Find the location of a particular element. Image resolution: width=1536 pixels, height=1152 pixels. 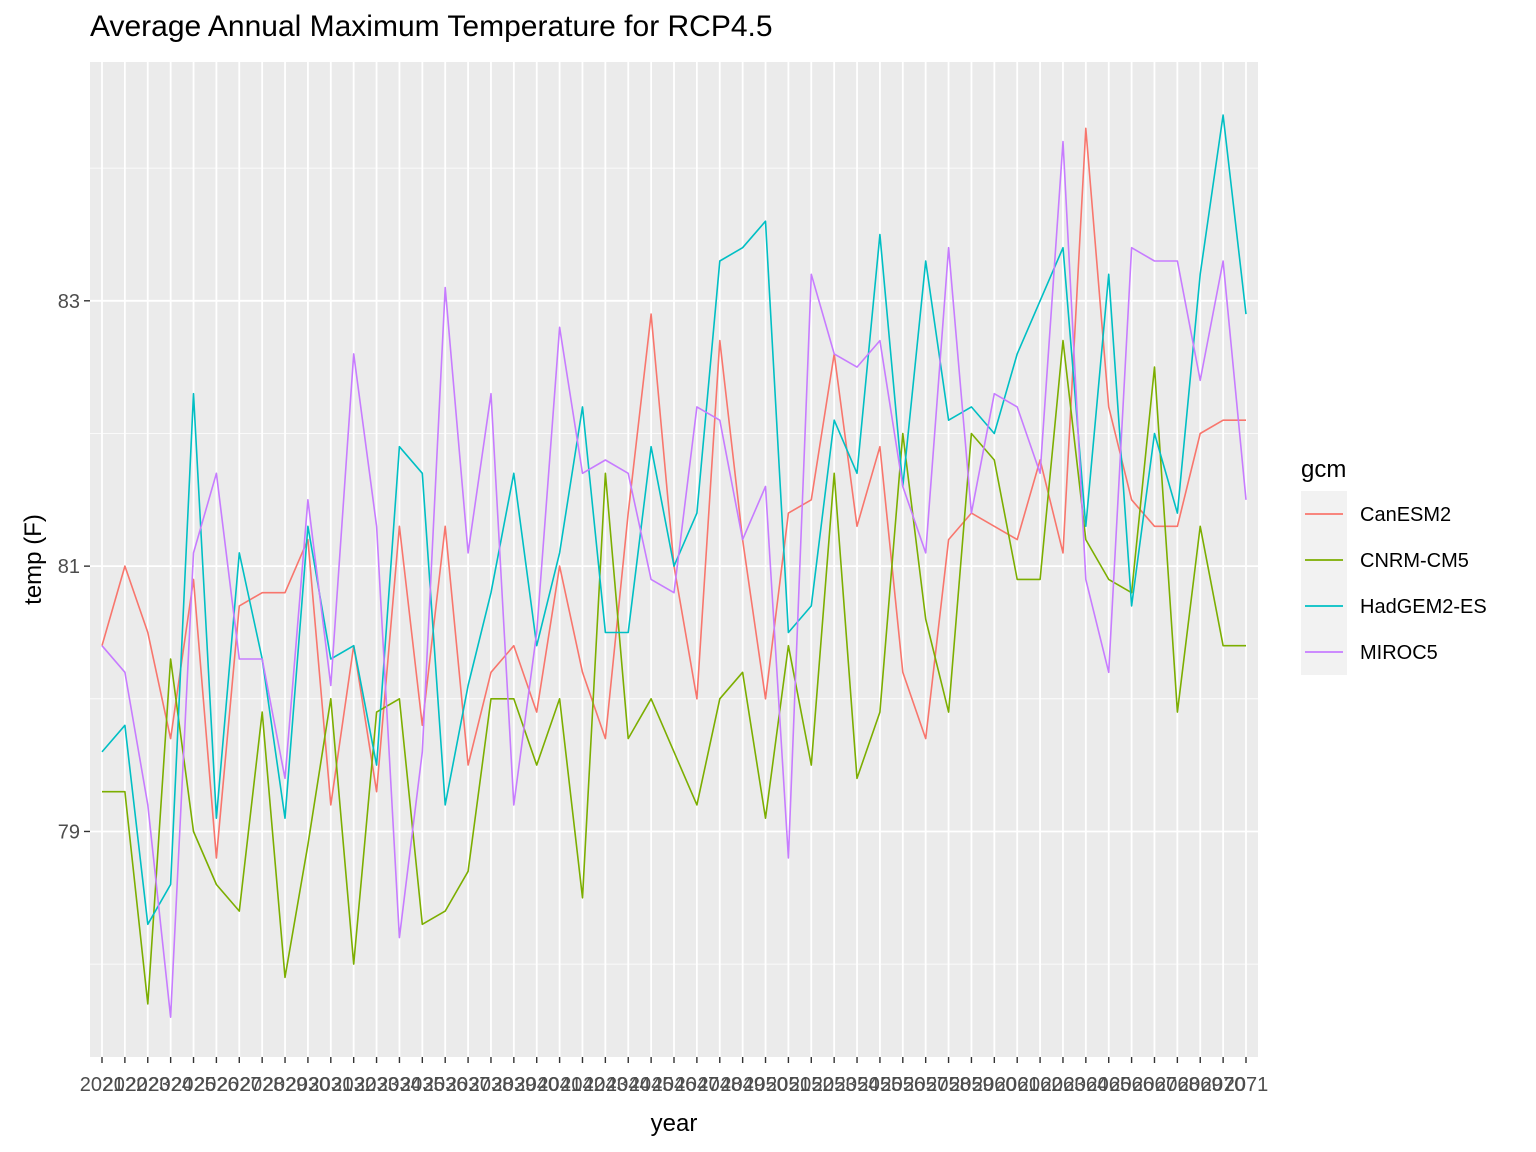

x-tick-label: 2027 is located at coordinates (239, 1085).